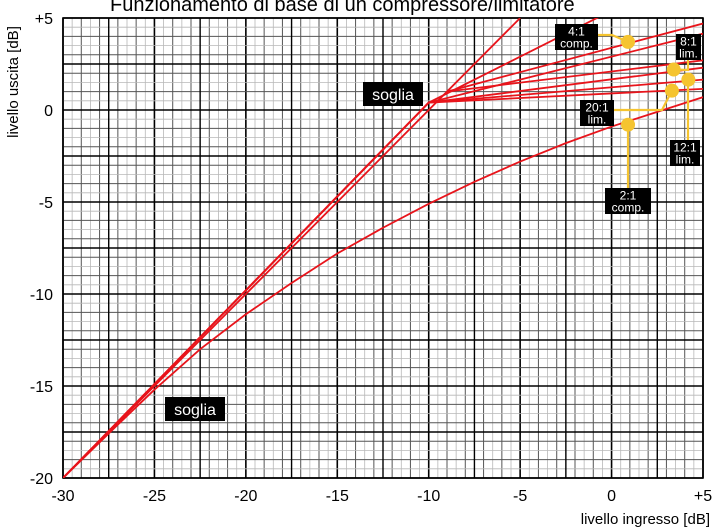 The image size is (712, 529). What do you see at coordinates (645, 519) in the screenshot?
I see `x-axis-label: livello ingresso [dB]` at bounding box center [645, 519].